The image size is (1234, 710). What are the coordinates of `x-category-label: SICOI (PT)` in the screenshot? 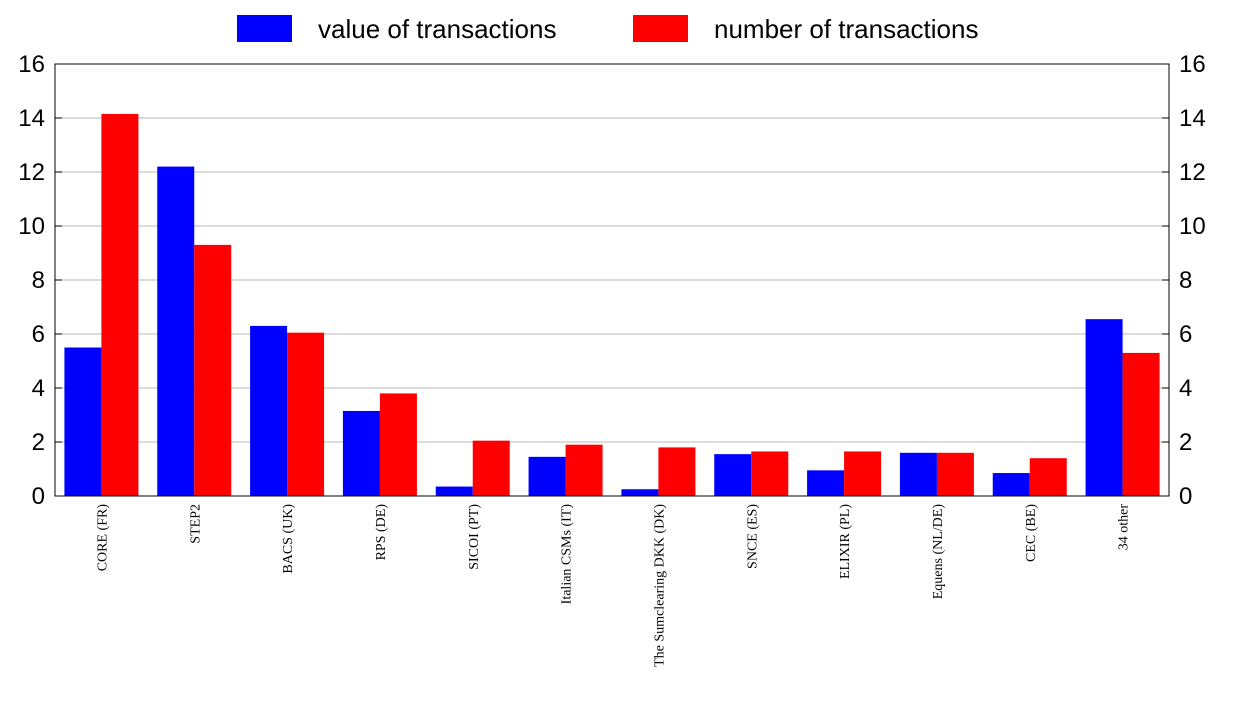 It's located at (474, 537).